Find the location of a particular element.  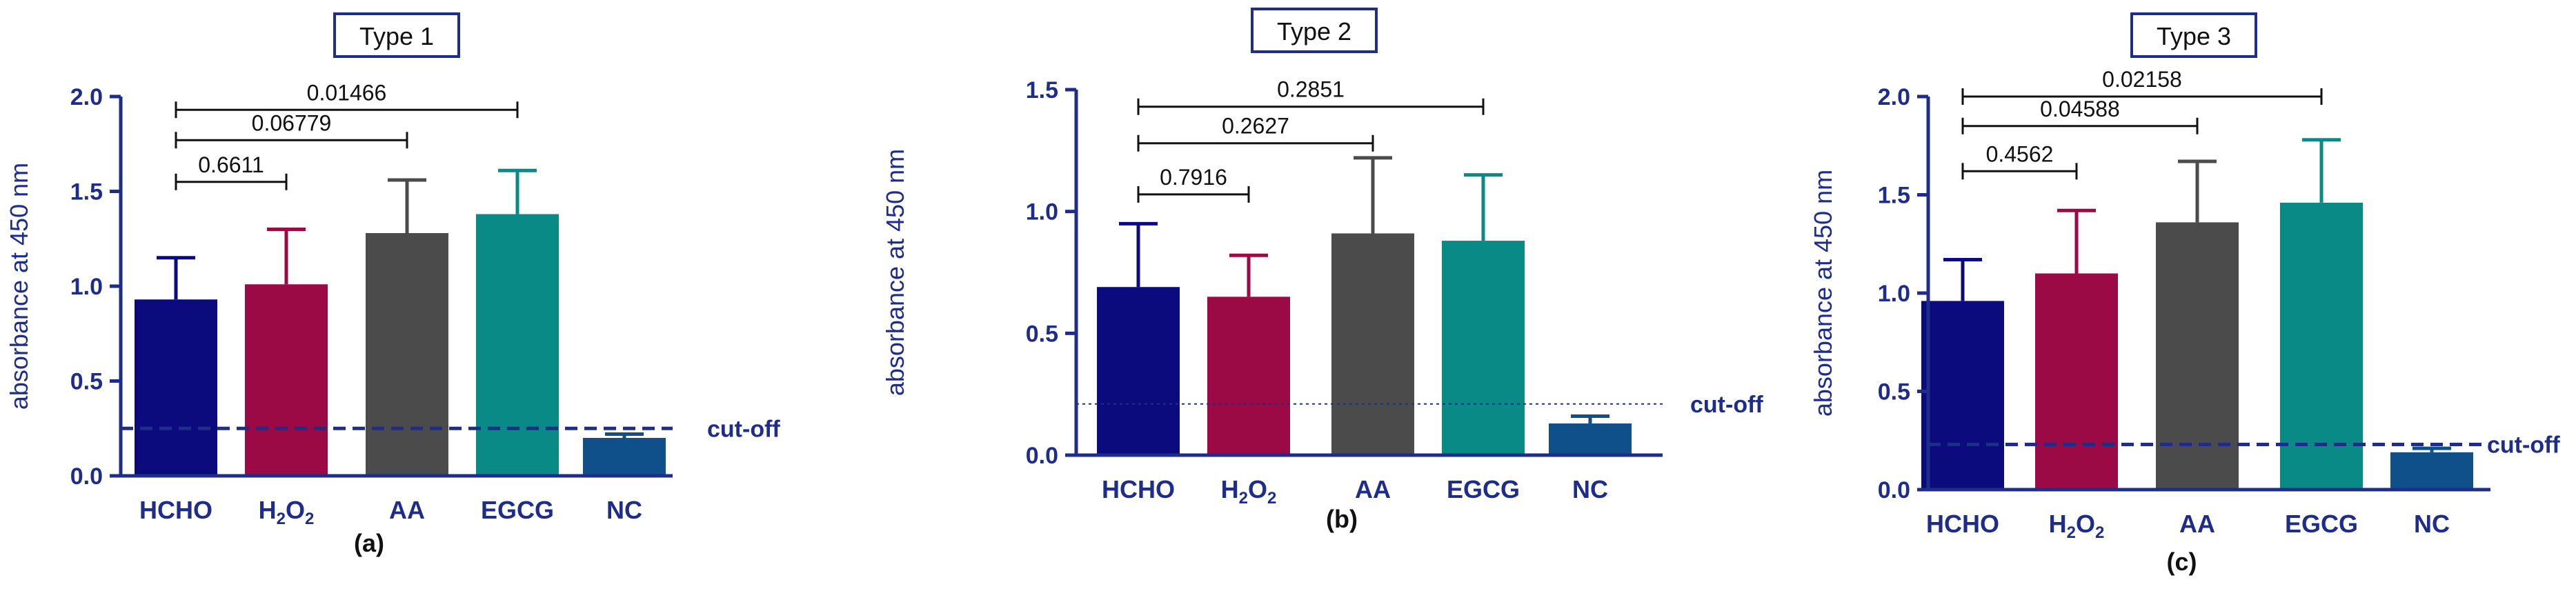

chart-title: Type 1 is located at coordinates (396, 36).